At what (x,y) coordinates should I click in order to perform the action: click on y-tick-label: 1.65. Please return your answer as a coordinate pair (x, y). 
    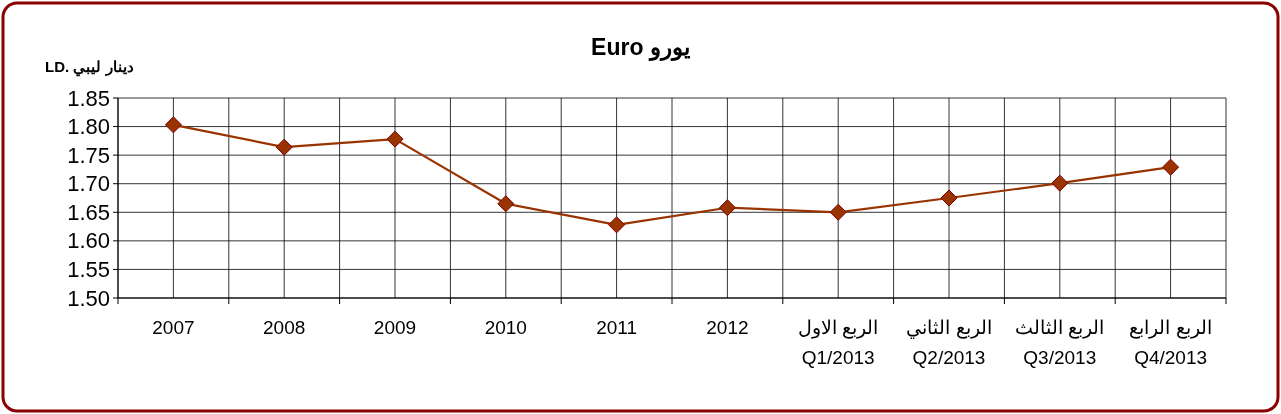
    Looking at the image, I should click on (88, 212).